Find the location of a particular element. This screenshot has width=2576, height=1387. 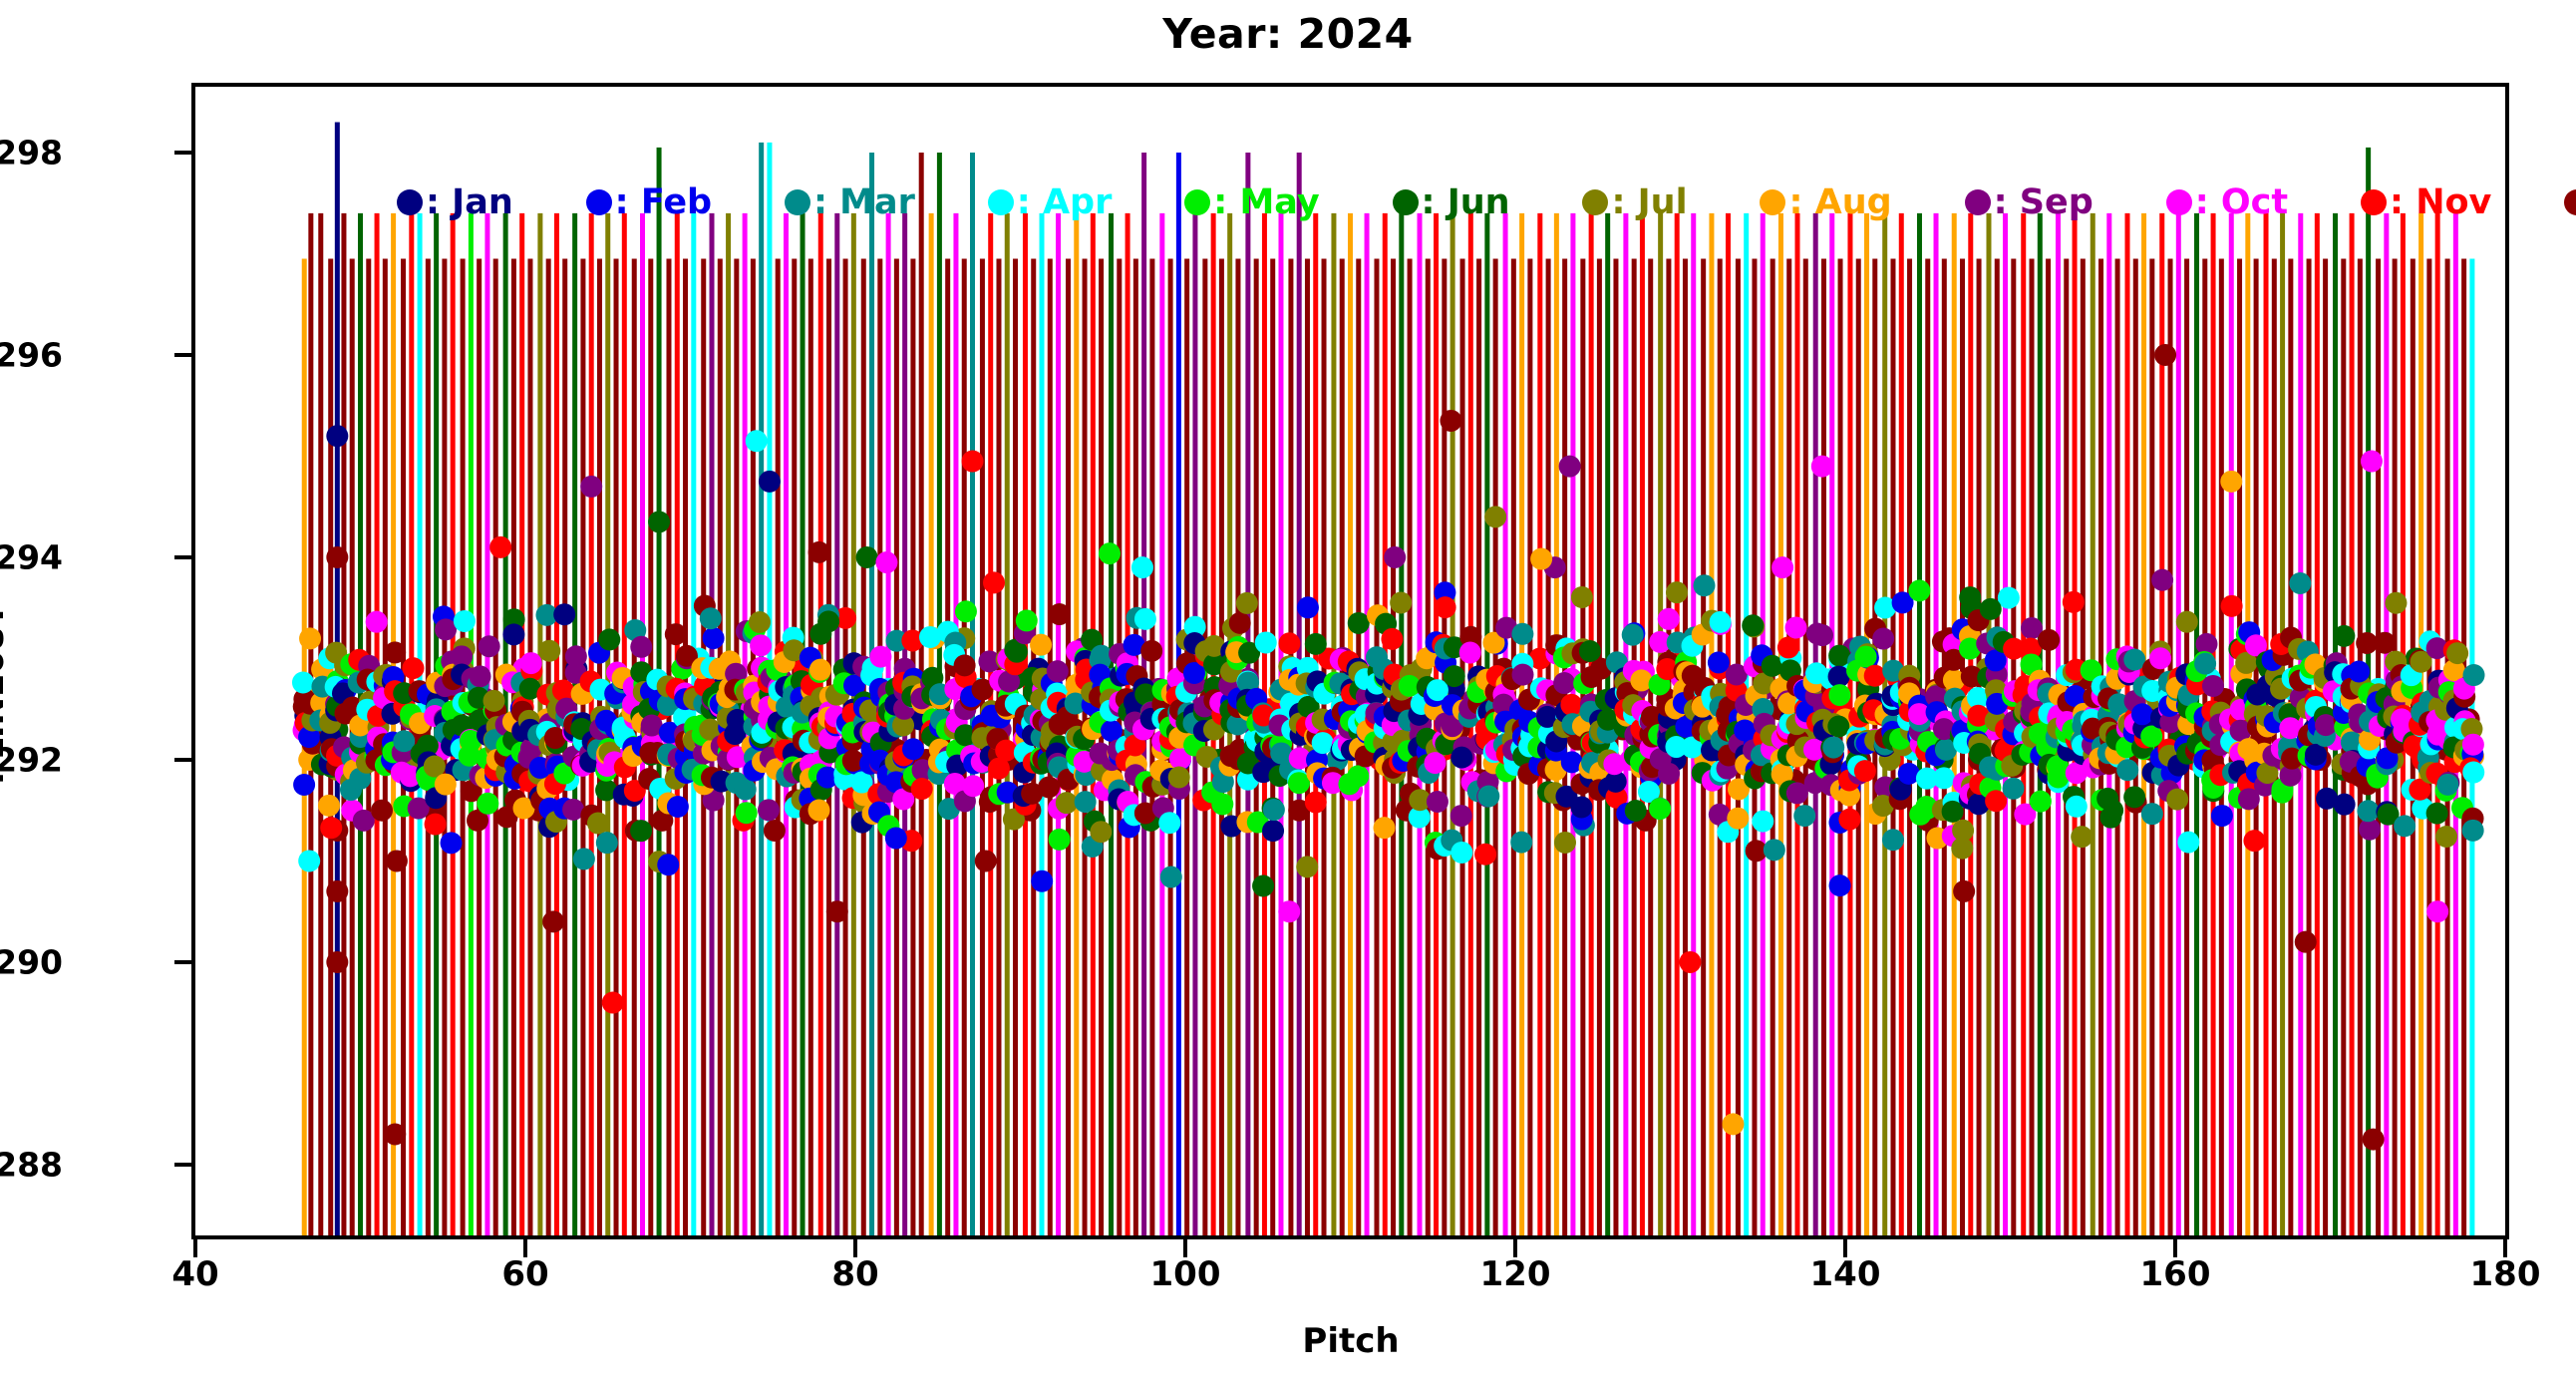

x-tick-label: 100 is located at coordinates (1185, 1274).